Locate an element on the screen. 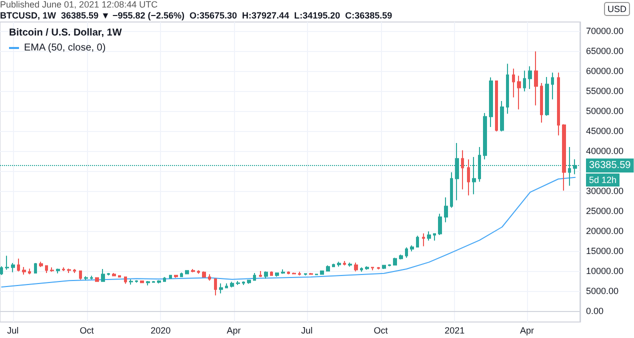  y-tick-label: 5000.00 is located at coordinates (602, 291).